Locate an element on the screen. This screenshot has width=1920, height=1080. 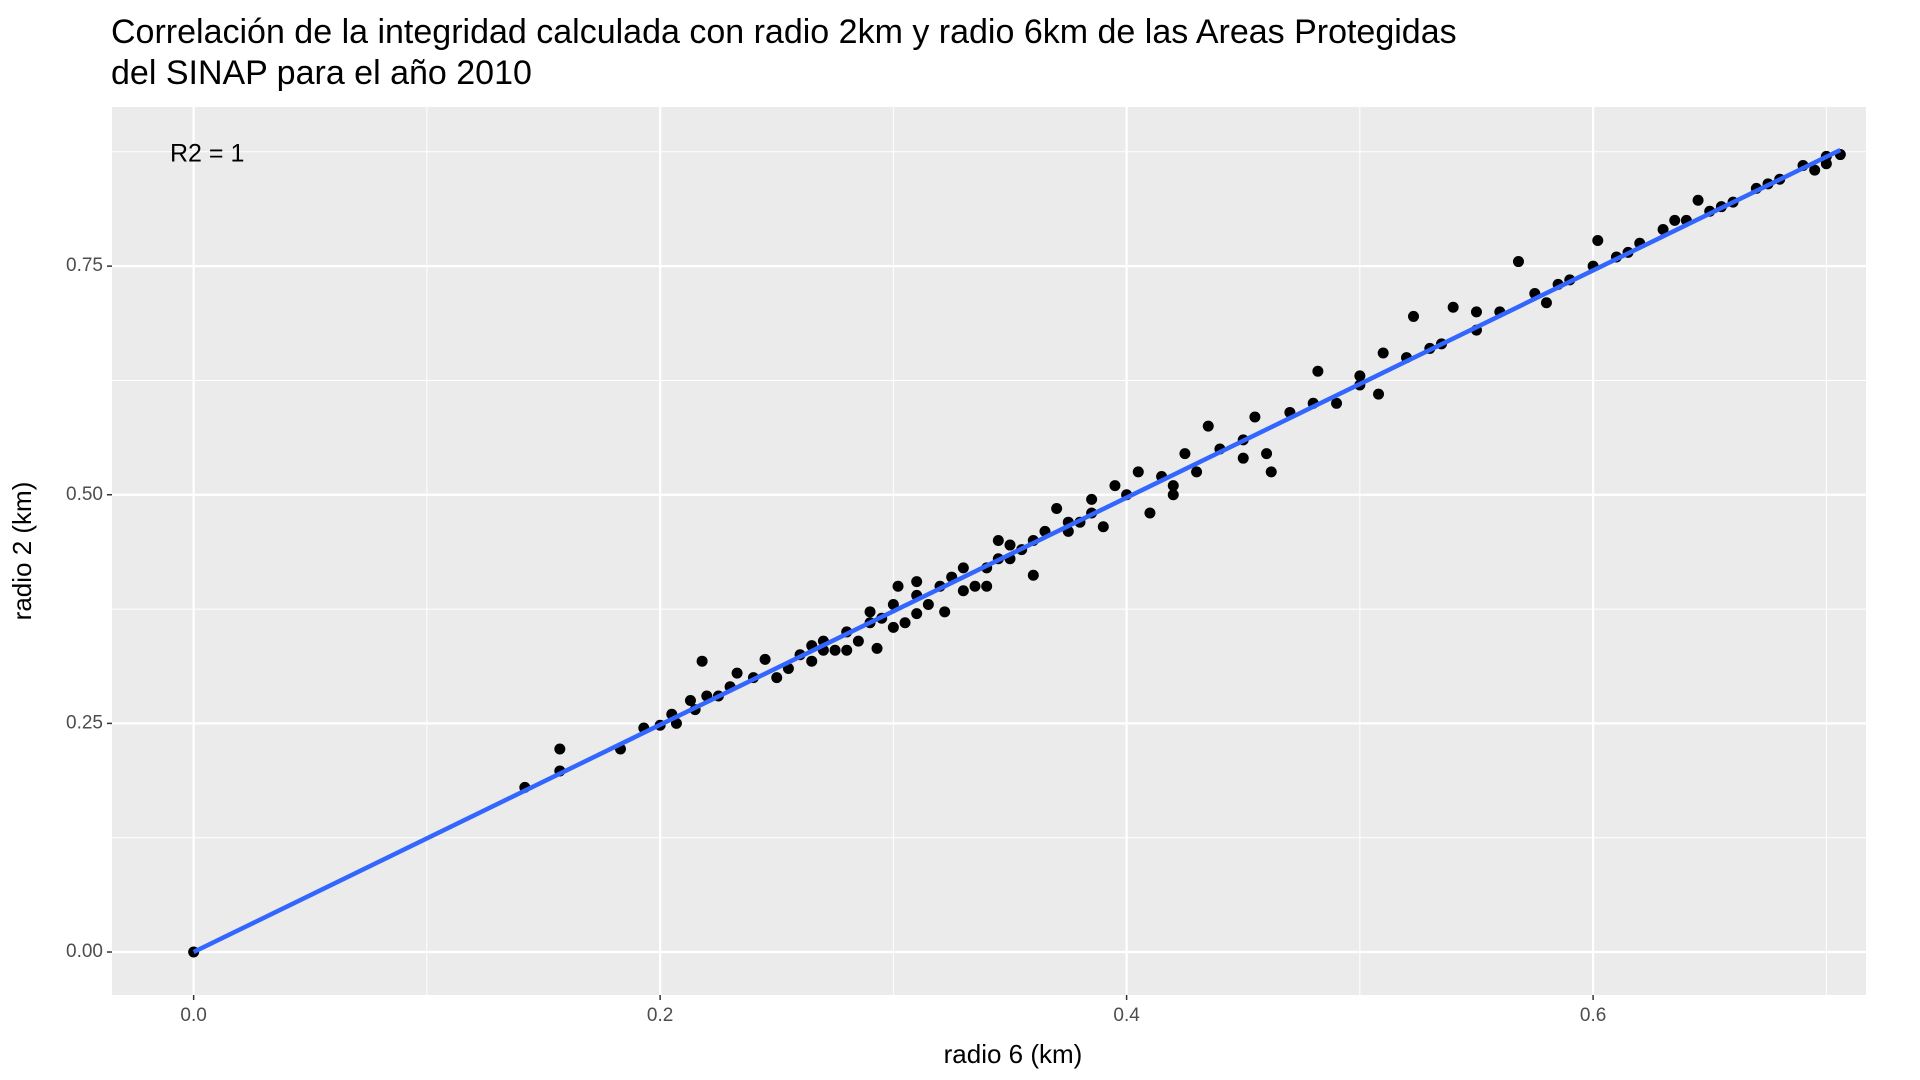
y-tick-label: 0.00 is located at coordinates (84, 951).